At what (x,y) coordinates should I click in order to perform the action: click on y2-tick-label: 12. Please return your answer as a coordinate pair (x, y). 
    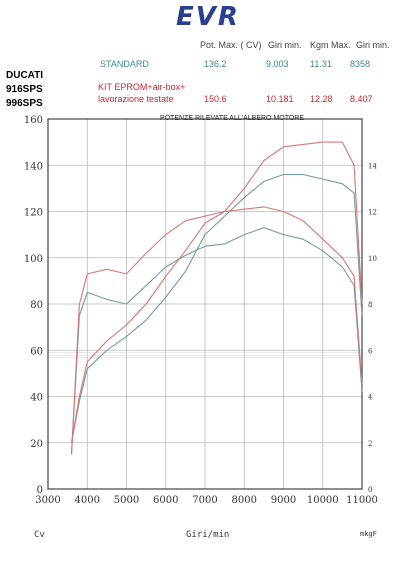
    Looking at the image, I should click on (372, 213).